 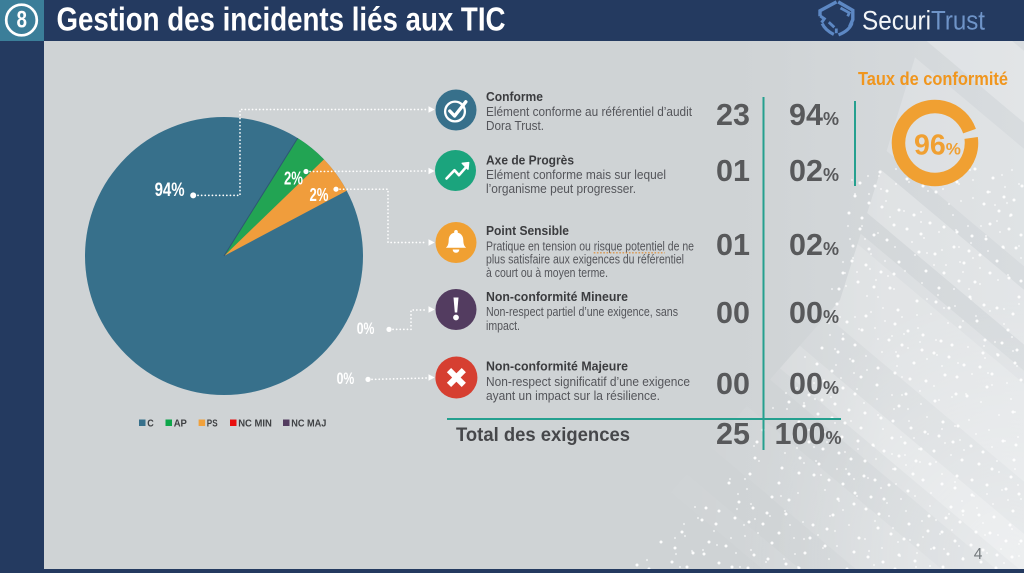 What do you see at coordinates (514, 97) in the screenshot?
I see `svg-text: Conforme` at bounding box center [514, 97].